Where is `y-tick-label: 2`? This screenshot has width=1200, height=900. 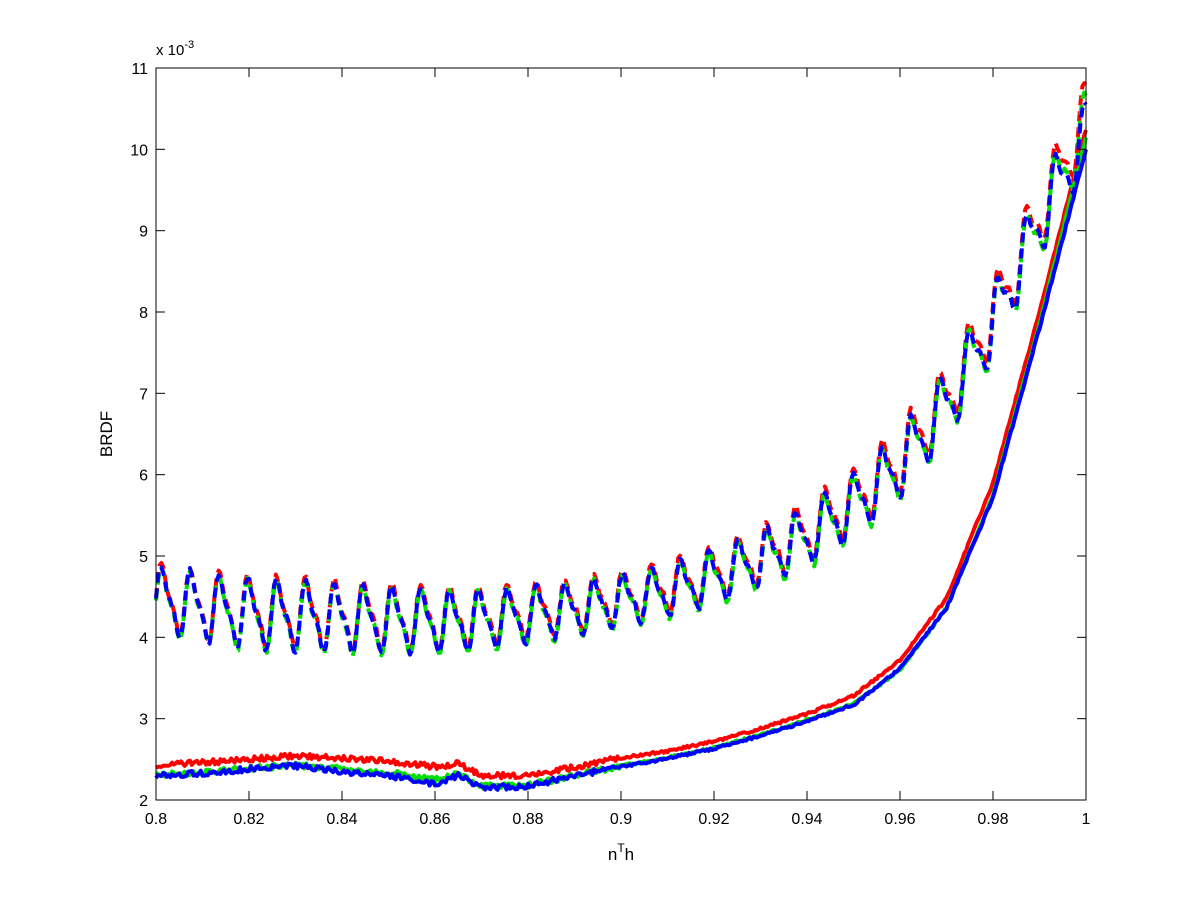 y-tick-label: 2 is located at coordinates (143, 801).